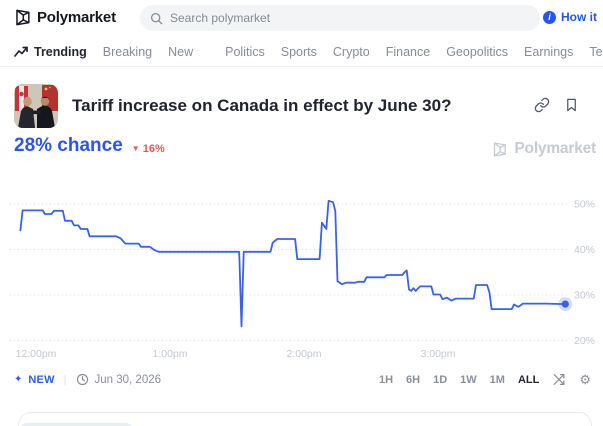  What do you see at coordinates (22, 17) in the screenshot?
I see `polymarket-logo-icon` at bounding box center [22, 17].